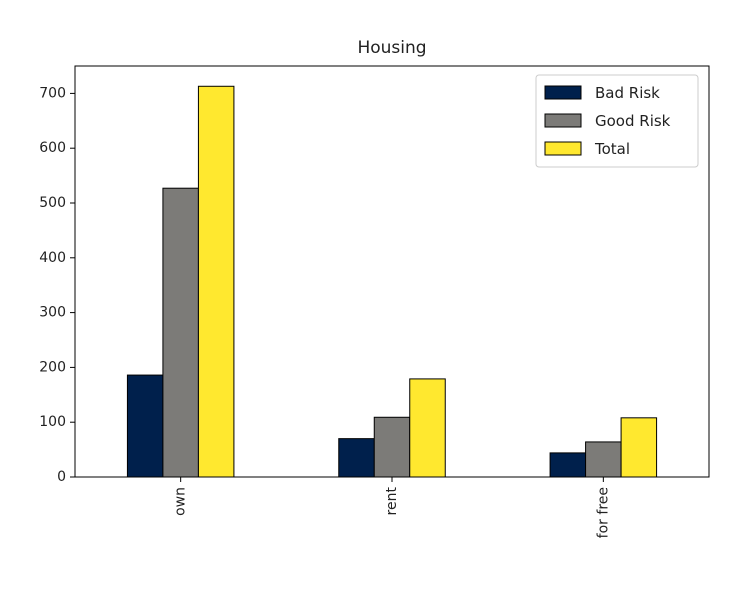 This screenshot has width=731, height=600. I want to click on x-tick-label: rent, so click(392, 501).